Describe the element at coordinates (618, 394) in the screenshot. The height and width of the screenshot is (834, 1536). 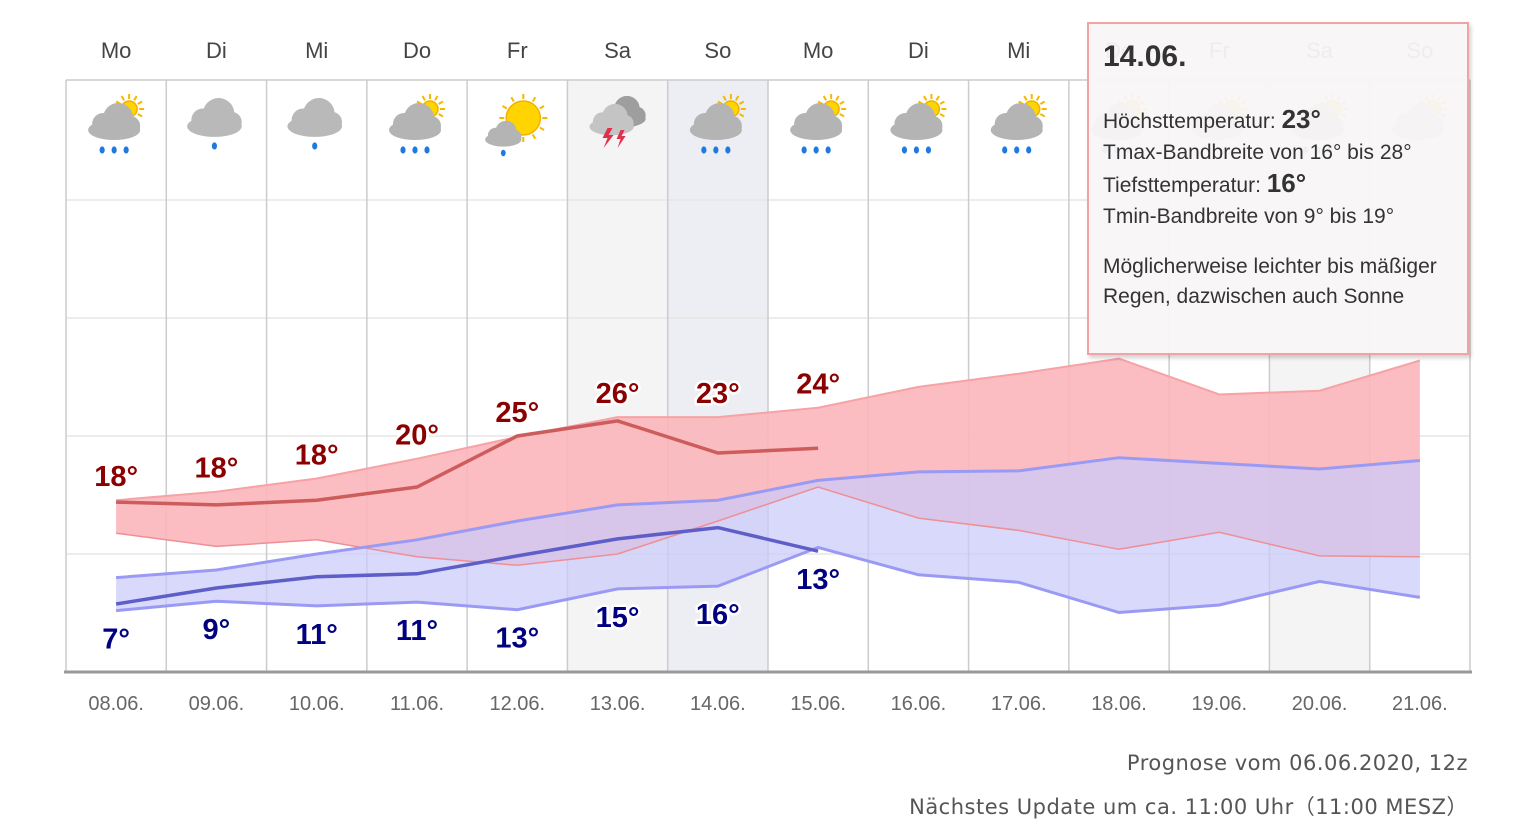
I see `tmax-data-label: 26°` at that location.